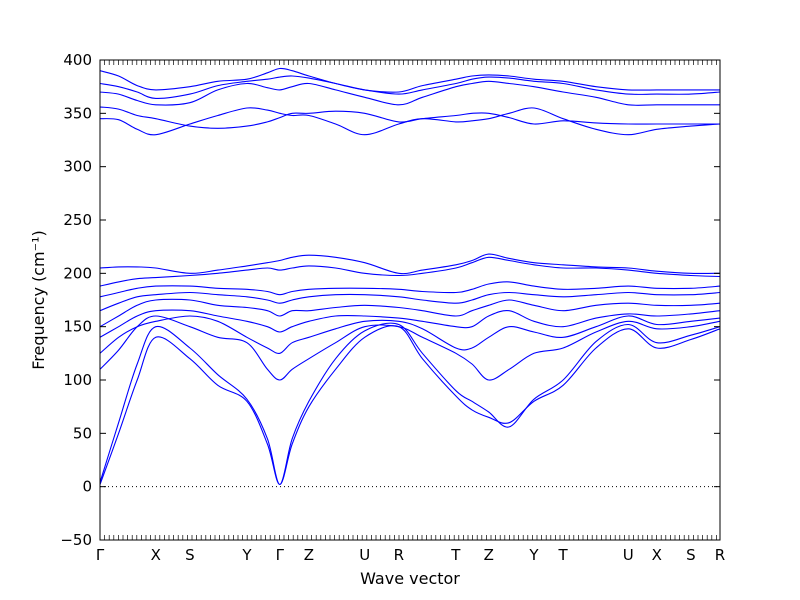  Describe the element at coordinates (38, 299) in the screenshot. I see `y-axis-label: Frequency (cm⁻¹)` at that location.